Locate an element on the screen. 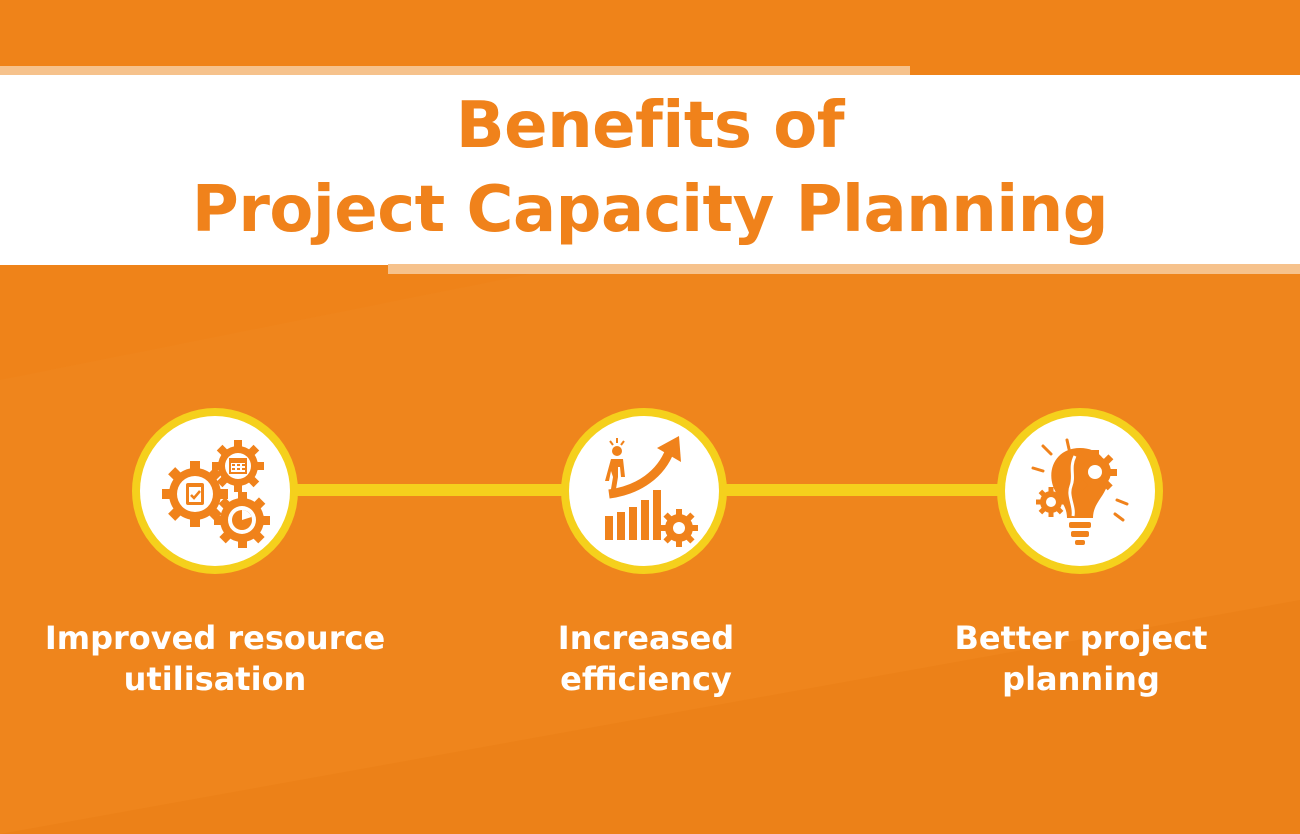  benefit-node-efficiency is located at coordinates (644, 491).